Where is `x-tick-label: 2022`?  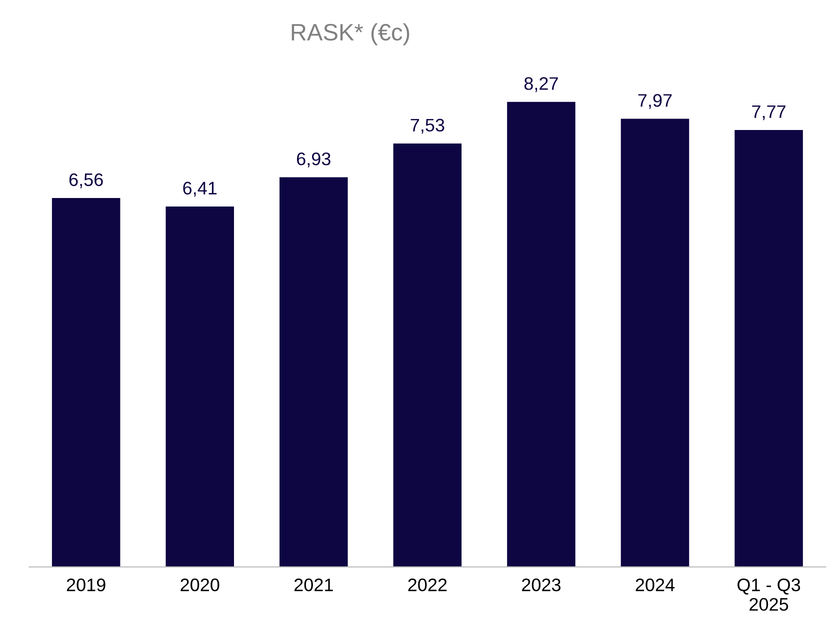
x-tick-label: 2022 is located at coordinates (427, 585).